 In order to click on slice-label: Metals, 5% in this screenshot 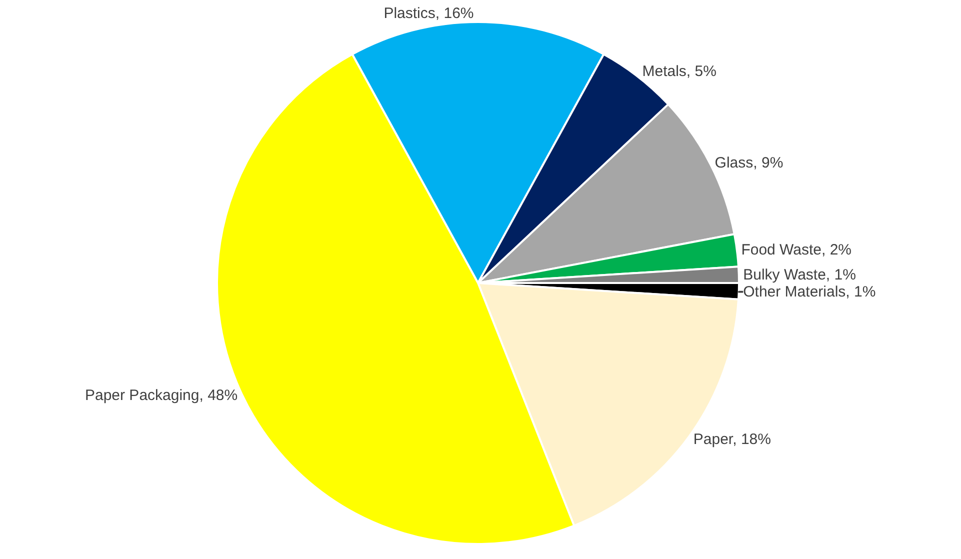, I will do `click(679, 71)`.